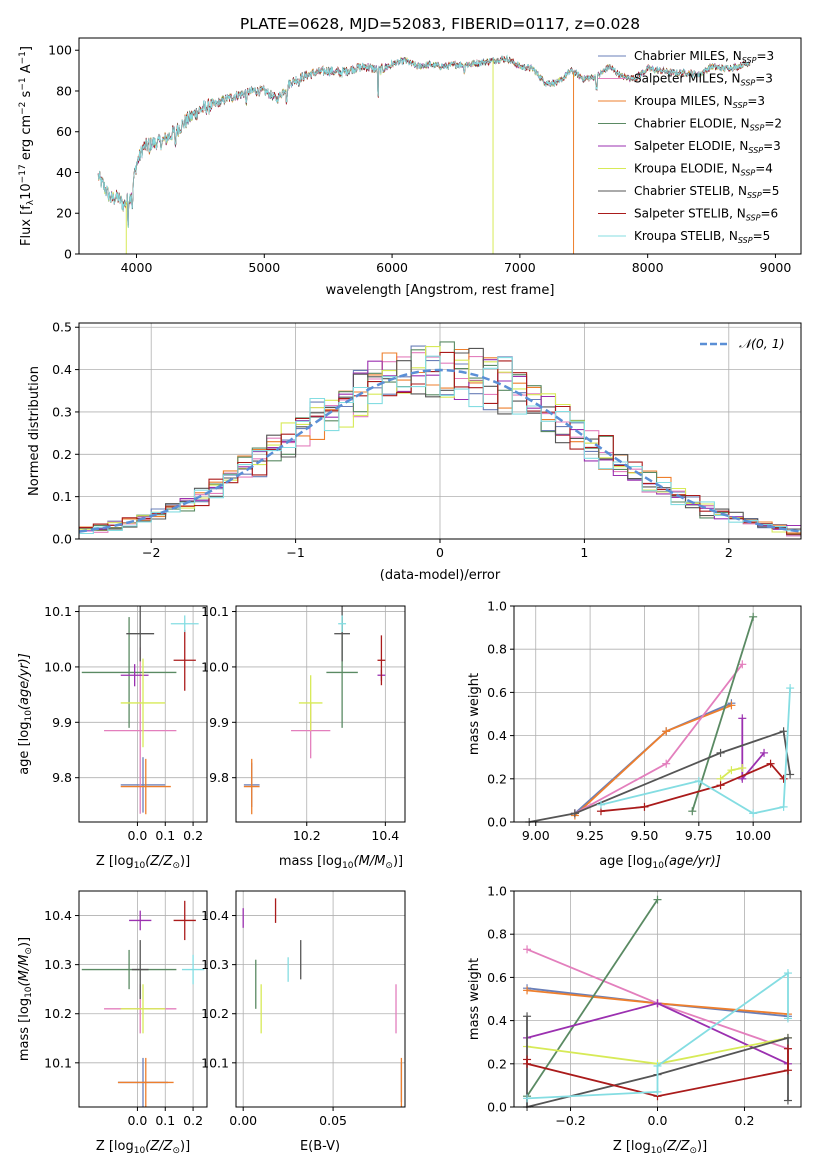 The height and width of the screenshot is (1170, 819). I want to click on mass-weight-vs-age-y-label: mass weight, so click(474, 714).